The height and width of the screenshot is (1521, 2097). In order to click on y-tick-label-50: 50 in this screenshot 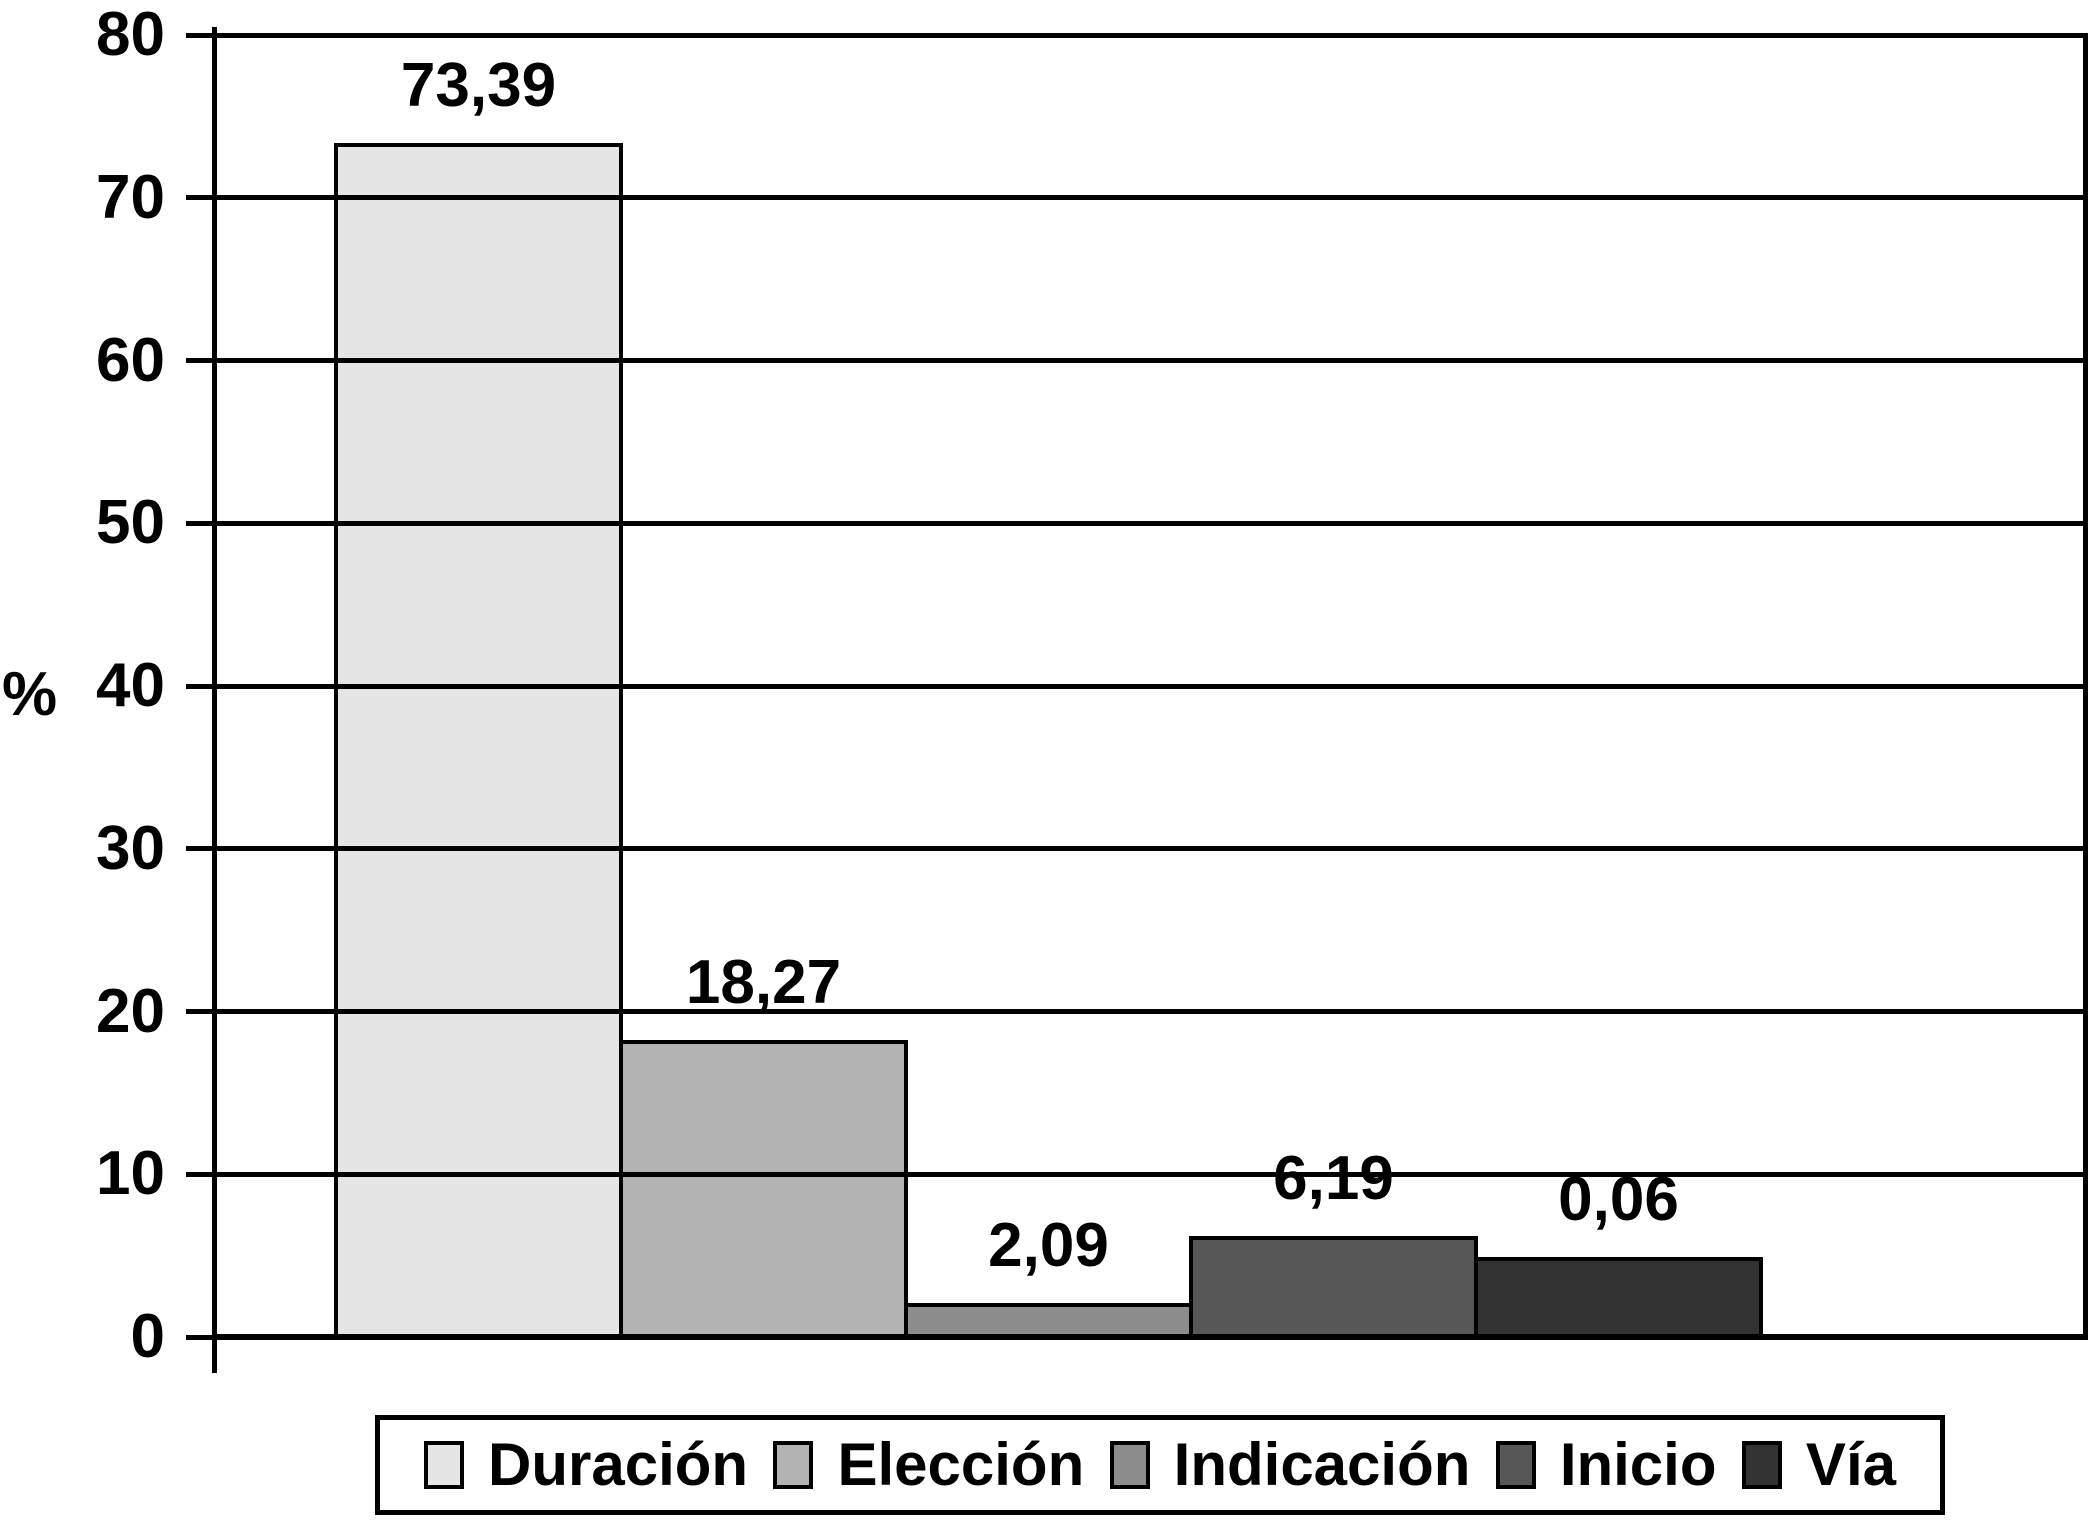, I will do `click(130, 523)`.